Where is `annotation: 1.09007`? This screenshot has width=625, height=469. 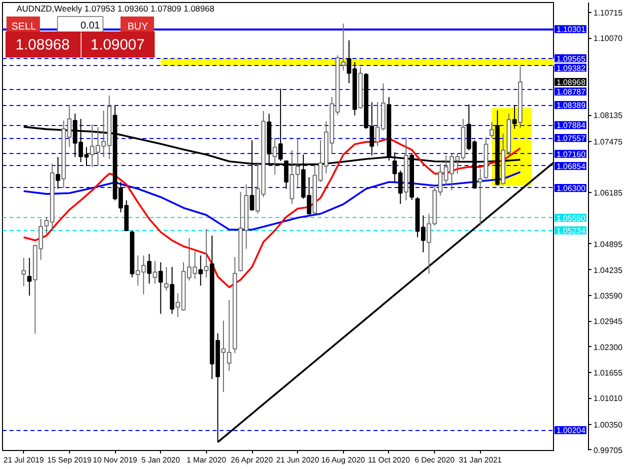
annotation: 1.09007 is located at coordinates (117, 45).